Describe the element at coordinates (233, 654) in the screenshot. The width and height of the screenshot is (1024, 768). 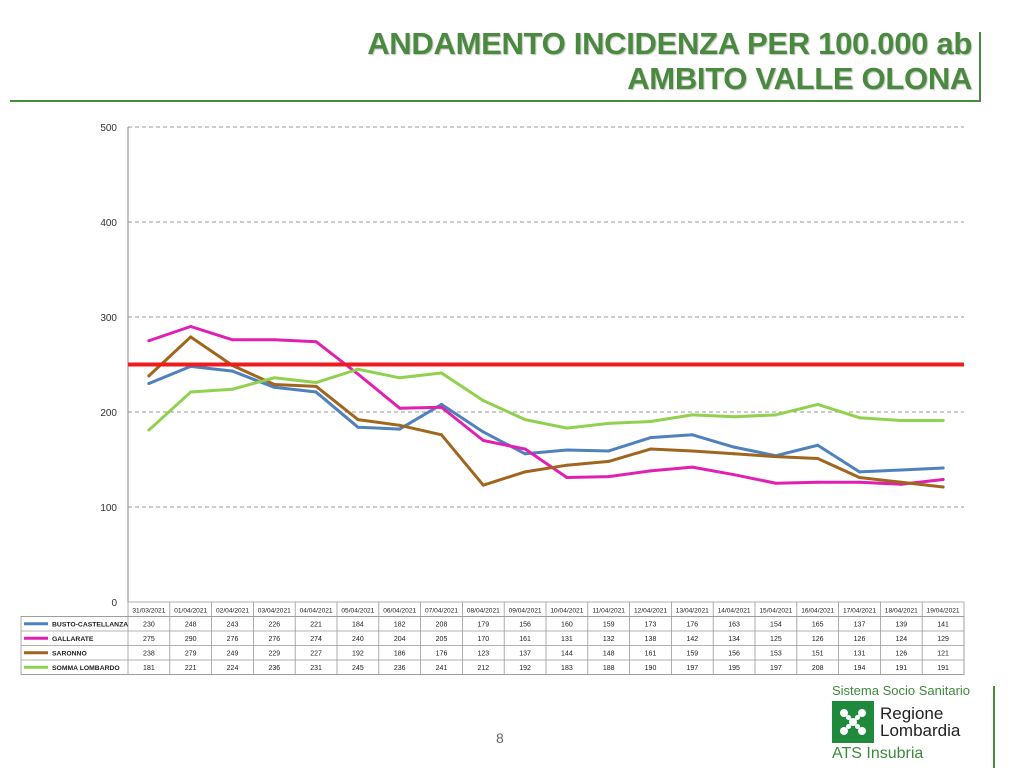
I see `data-table-cell: 249` at that location.